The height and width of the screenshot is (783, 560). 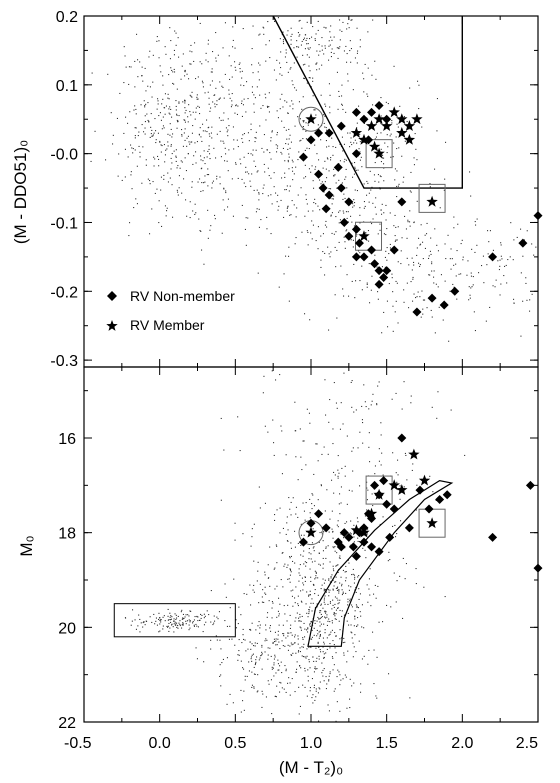 What do you see at coordinates (174, 620) in the screenshot?
I see `bhb-selection-box` at bounding box center [174, 620].